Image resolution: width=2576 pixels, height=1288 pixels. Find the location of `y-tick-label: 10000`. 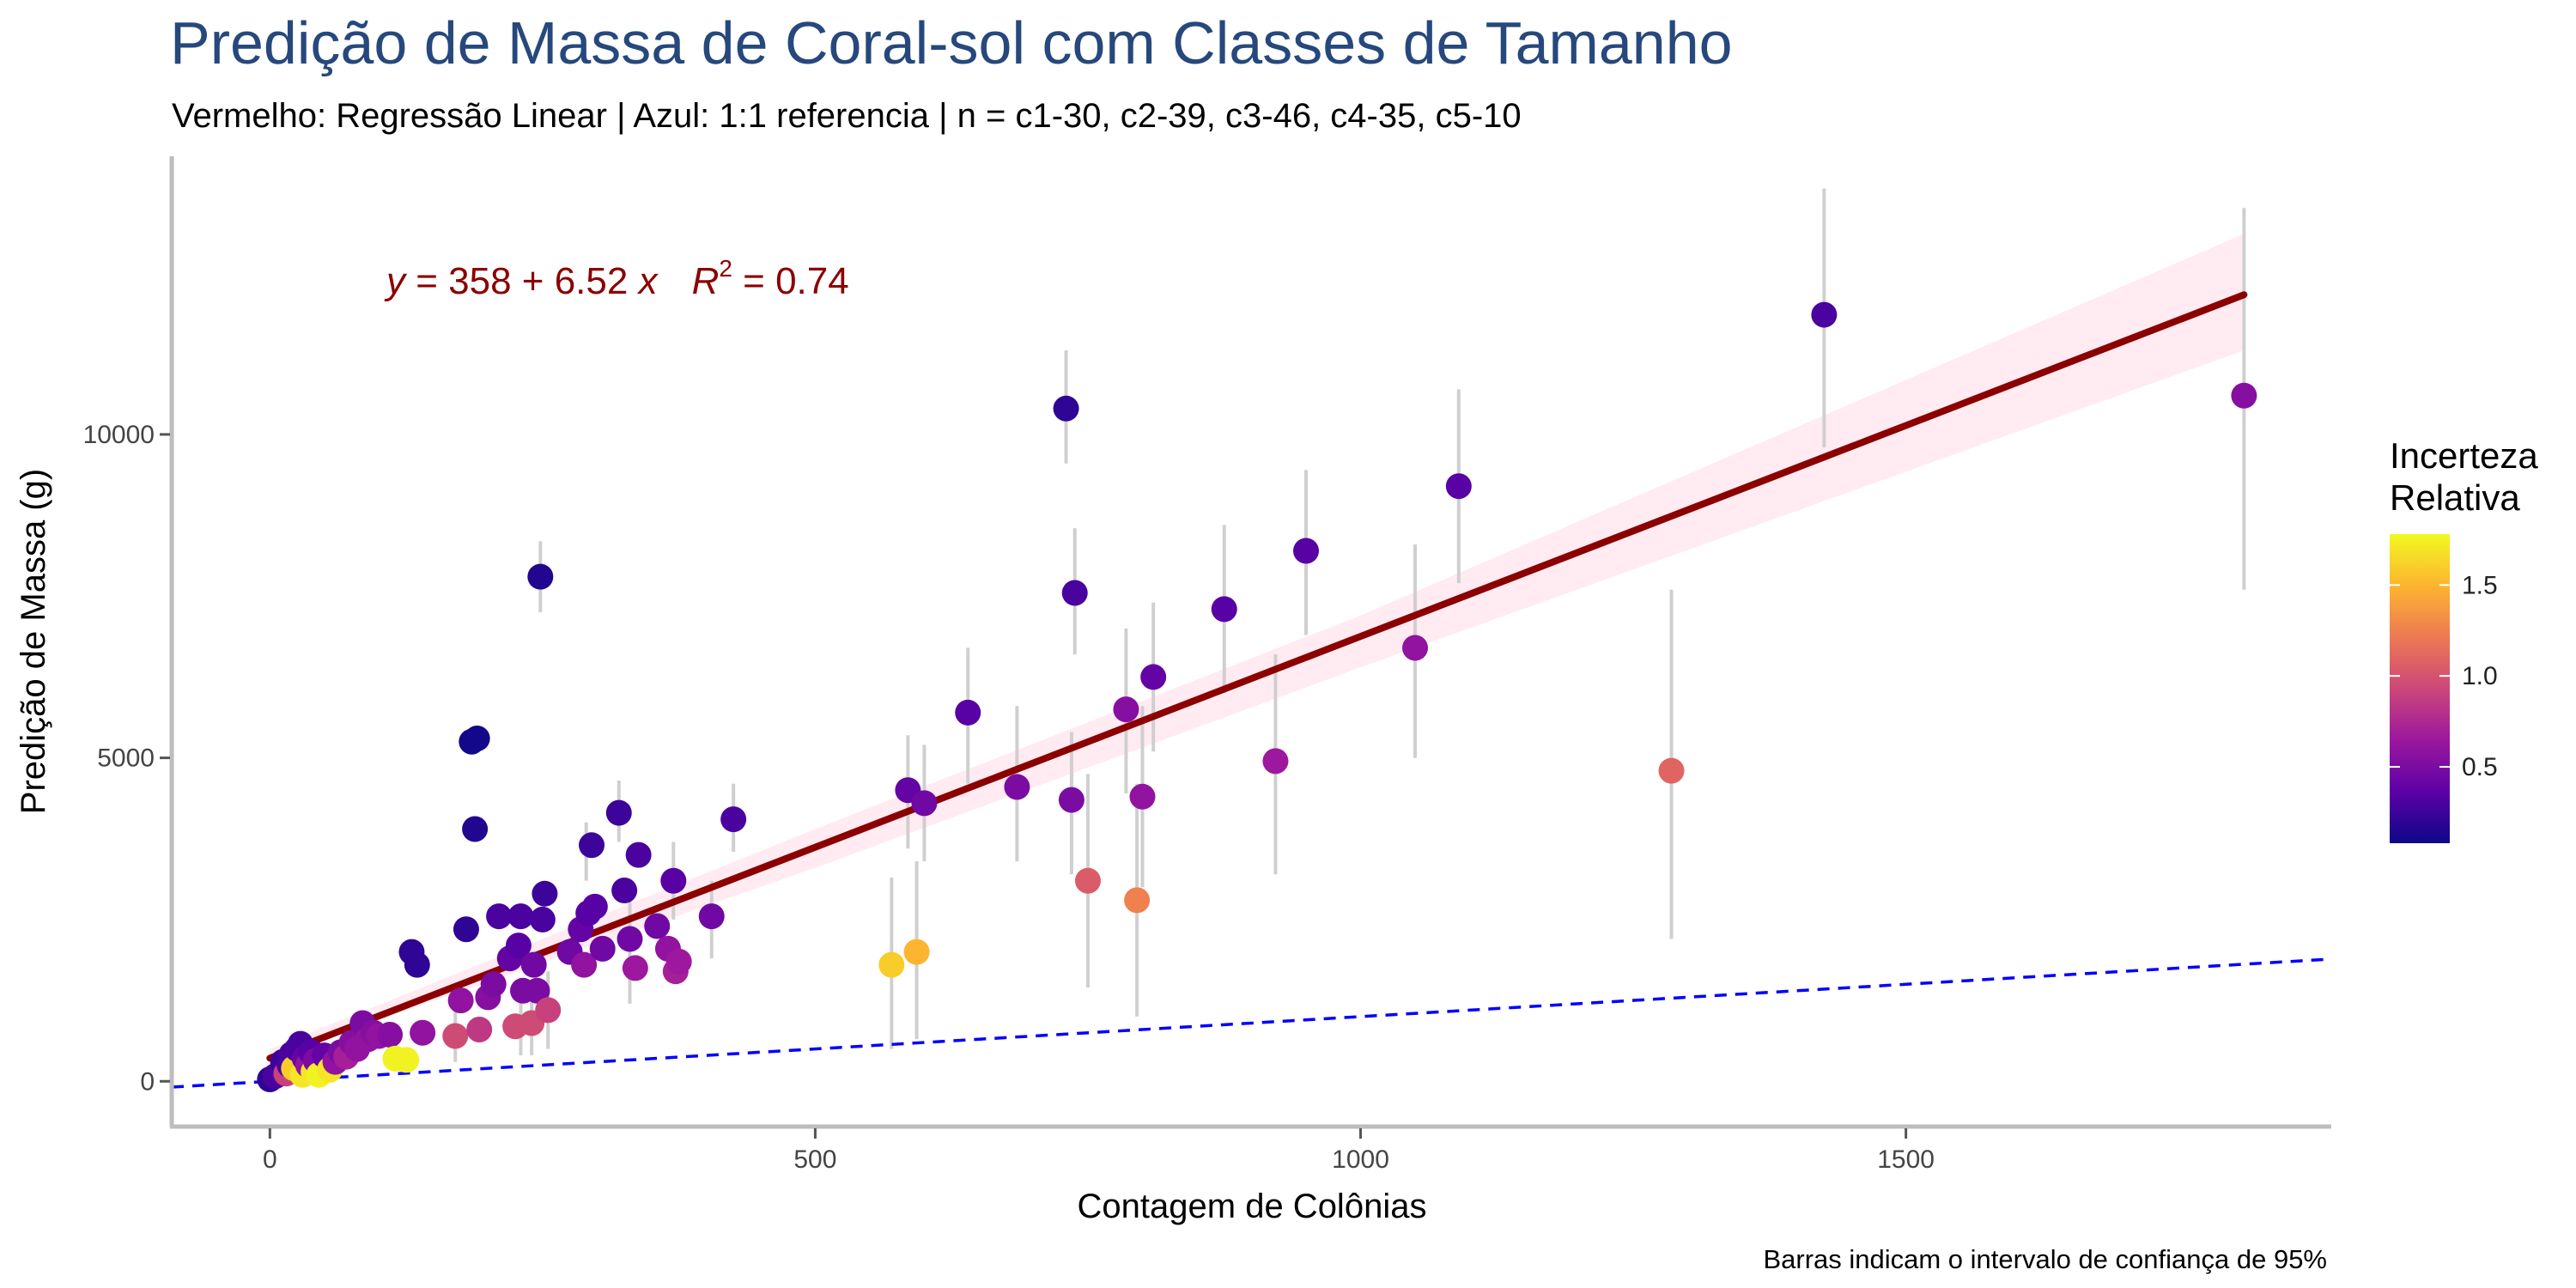

y-tick-label: 10000 is located at coordinates (119, 435).